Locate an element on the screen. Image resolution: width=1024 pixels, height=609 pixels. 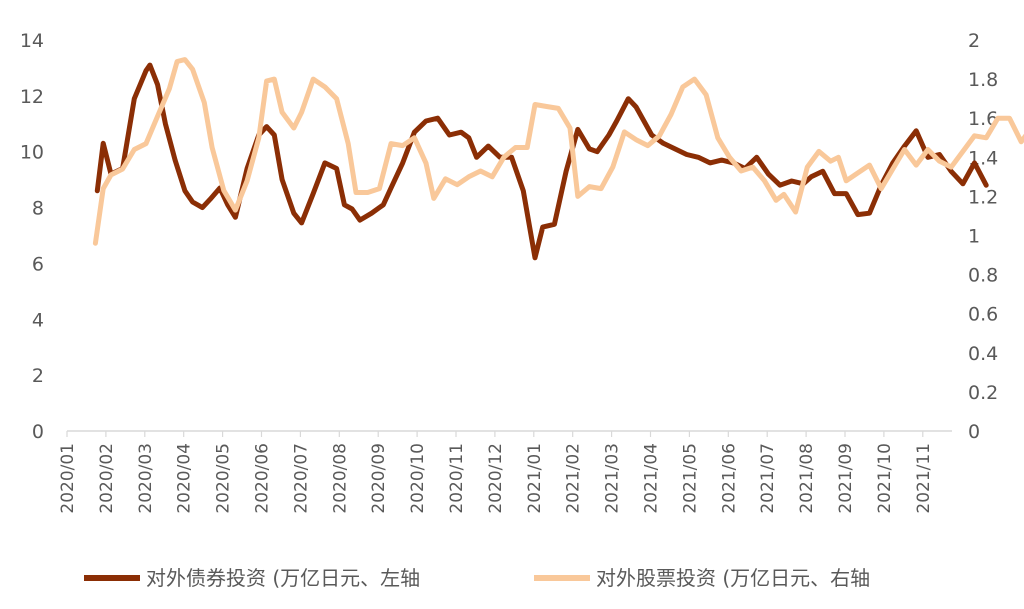
y-right-tick-label: 0.4 is located at coordinates (983, 354).